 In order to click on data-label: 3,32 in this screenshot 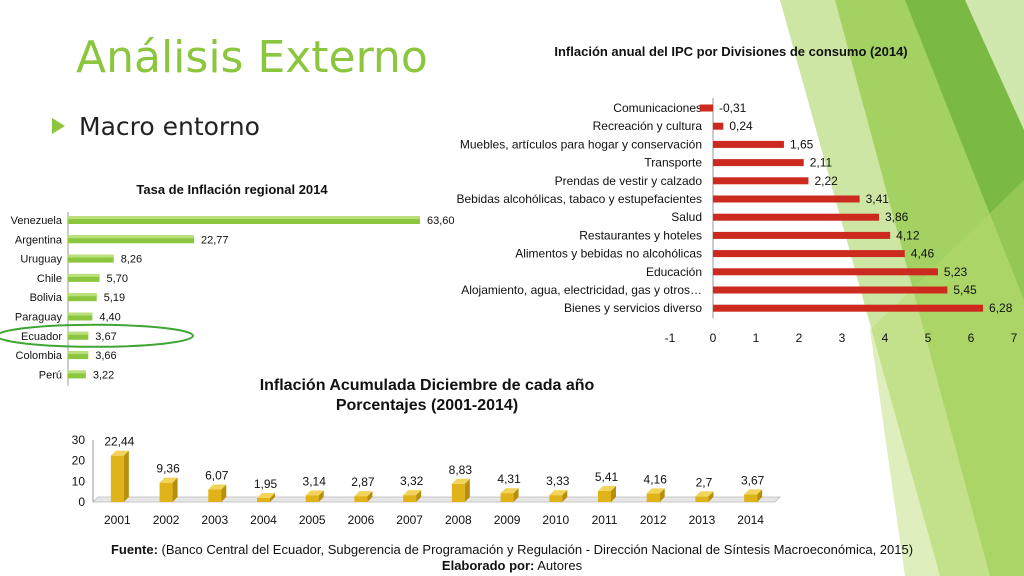, I will do `click(412, 481)`.